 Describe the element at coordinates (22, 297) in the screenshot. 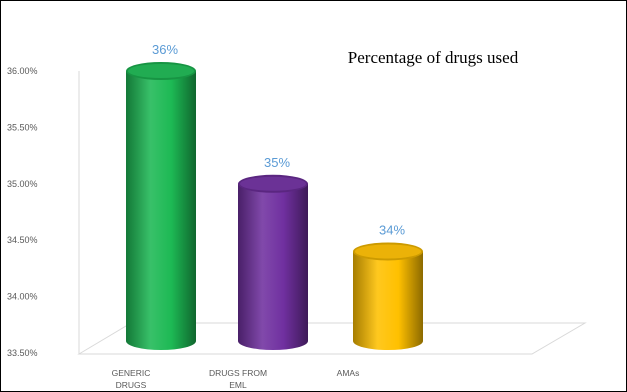

I see `y-tick-label: 34.00%` at that location.